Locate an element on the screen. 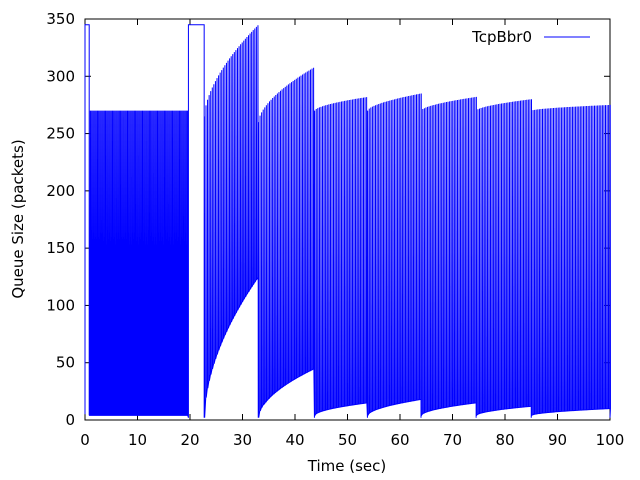  x-tick-label: 100 is located at coordinates (610, 440).